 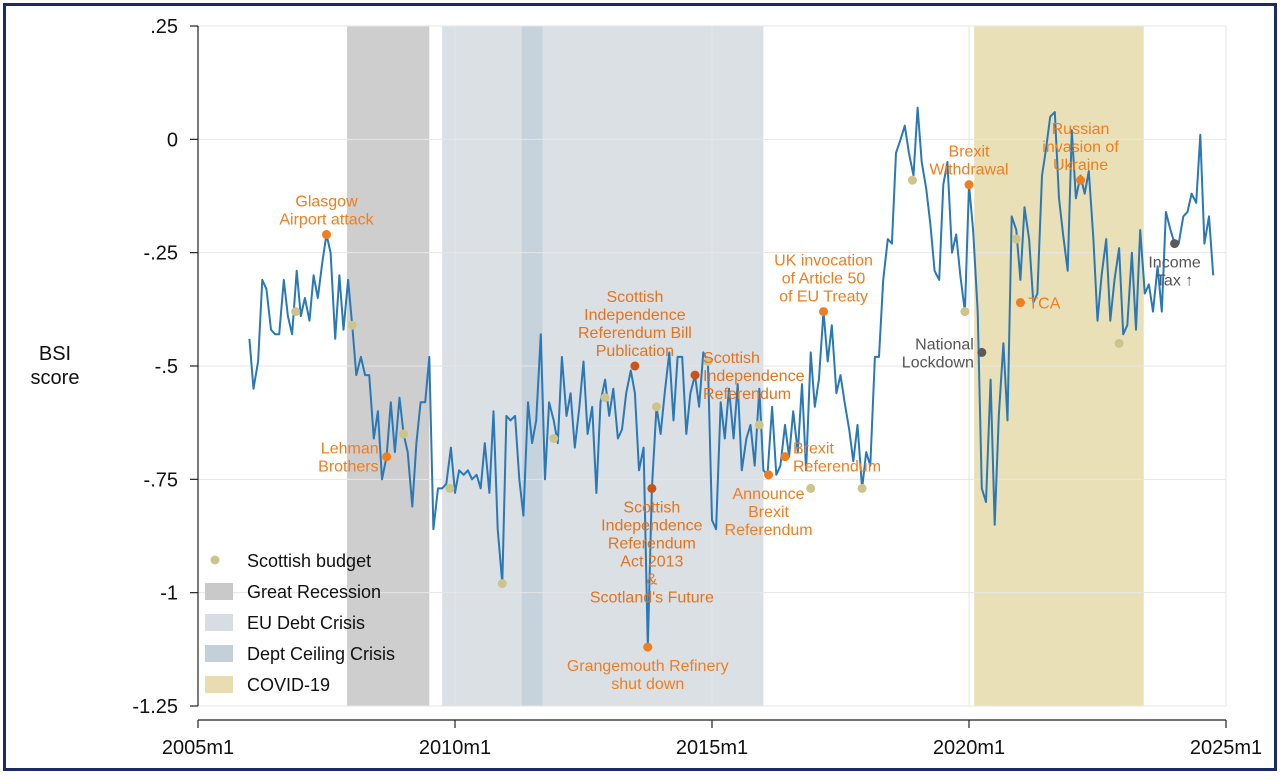 What do you see at coordinates (326, 202) in the screenshot?
I see `event-label: Glasgow` at bounding box center [326, 202].